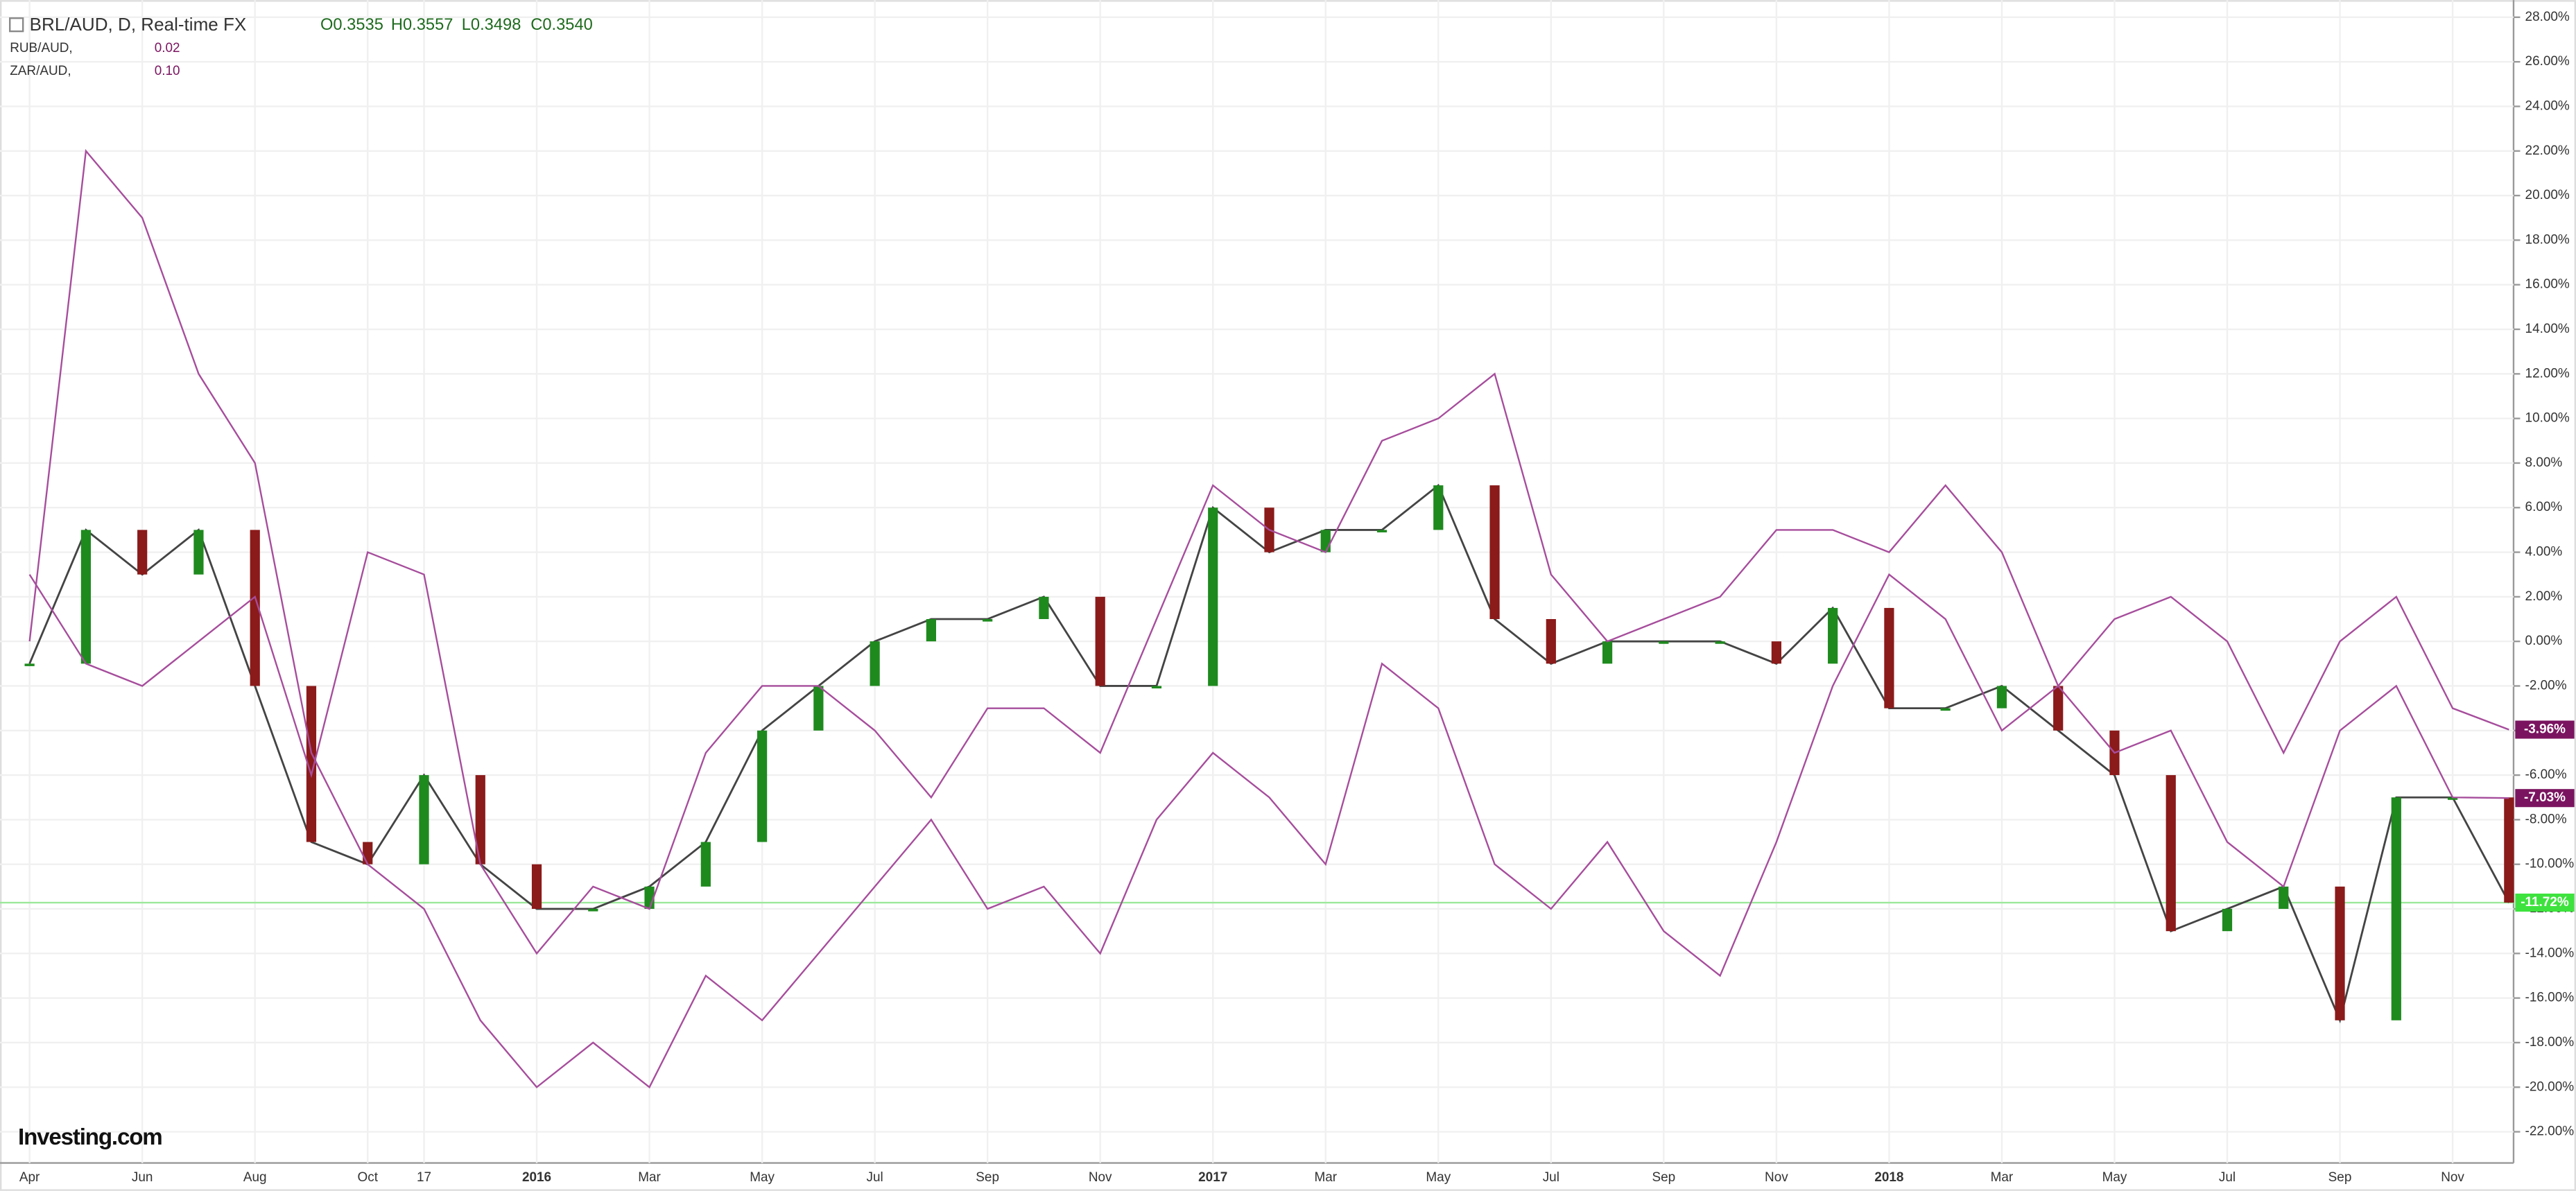  What do you see at coordinates (41, 48) in the screenshot?
I see `legend-name: RUB/AUD,` at bounding box center [41, 48].